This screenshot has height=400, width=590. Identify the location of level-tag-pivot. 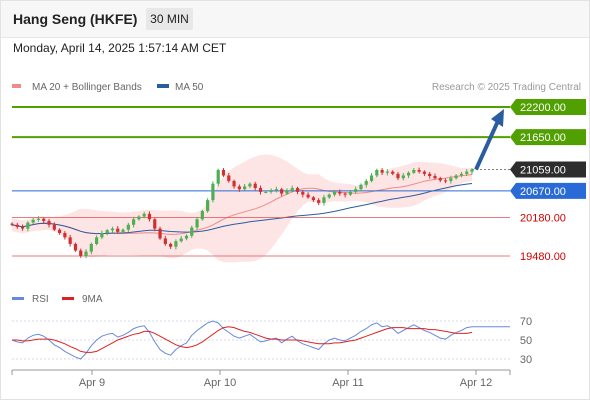
(548, 190).